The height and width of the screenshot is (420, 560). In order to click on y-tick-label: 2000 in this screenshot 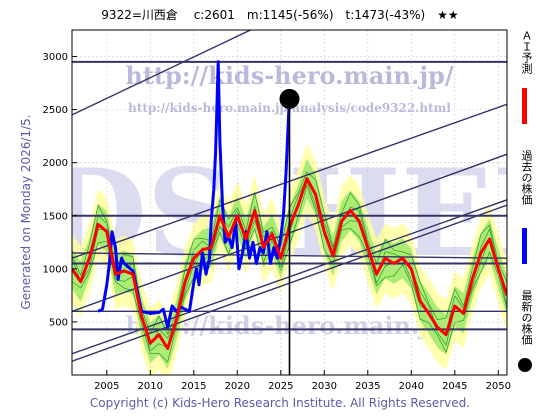, I will do `click(55, 163)`.